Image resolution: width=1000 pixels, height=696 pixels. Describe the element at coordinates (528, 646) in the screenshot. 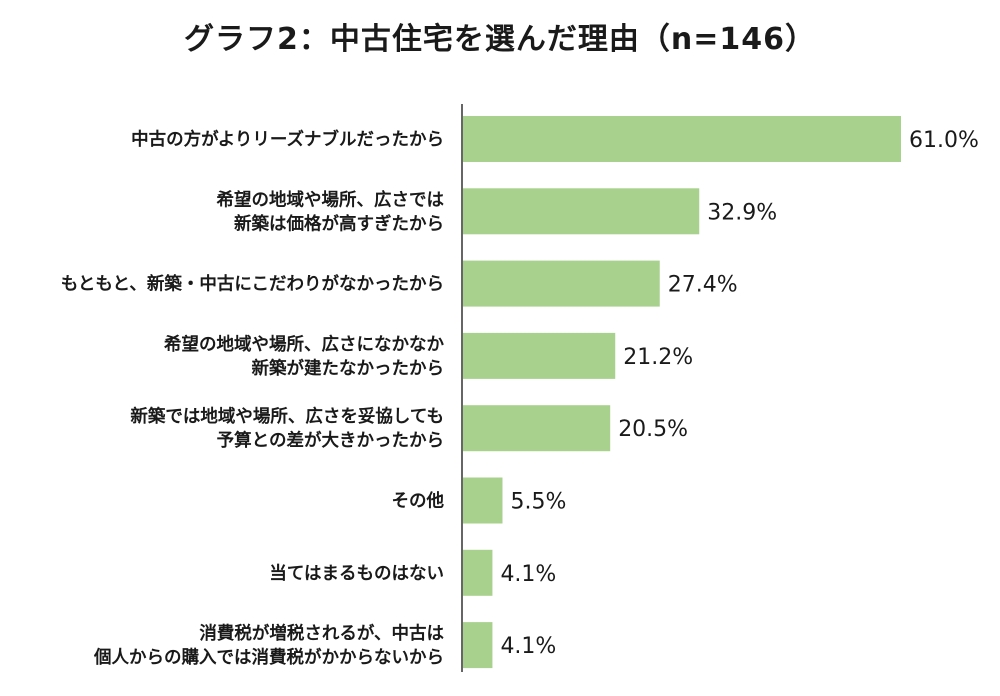

I see `value-label-8: 4.1%` at that location.